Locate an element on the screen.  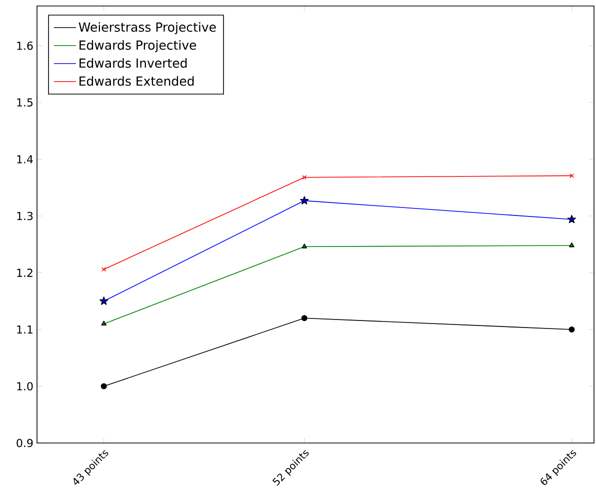
legend-label: Weierstrass Projective is located at coordinates (147, 28).